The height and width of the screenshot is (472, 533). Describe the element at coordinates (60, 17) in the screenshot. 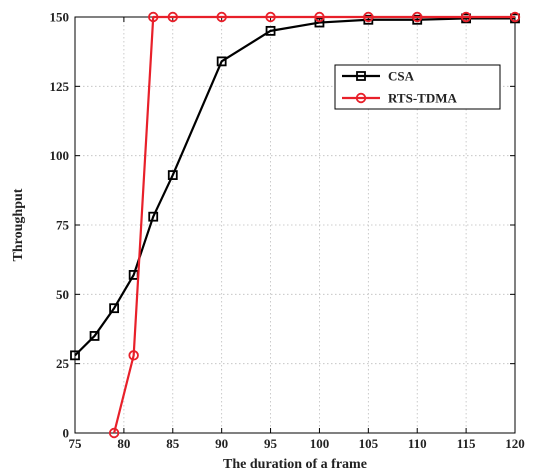

I see `y-tick-label: 150` at that location.